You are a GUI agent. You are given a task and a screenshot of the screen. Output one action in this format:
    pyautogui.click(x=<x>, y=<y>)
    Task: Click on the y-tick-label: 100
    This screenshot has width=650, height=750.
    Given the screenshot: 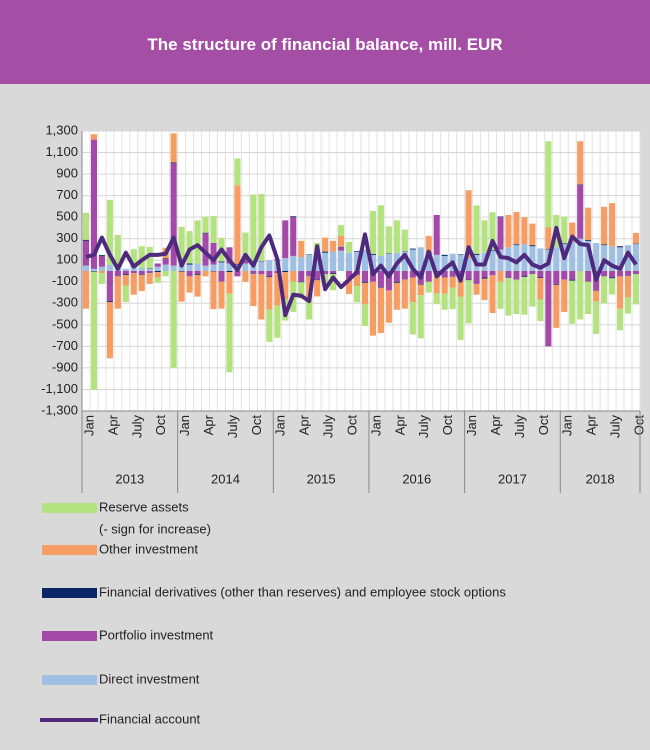 What is the action you would take?
    pyautogui.click(x=67, y=259)
    